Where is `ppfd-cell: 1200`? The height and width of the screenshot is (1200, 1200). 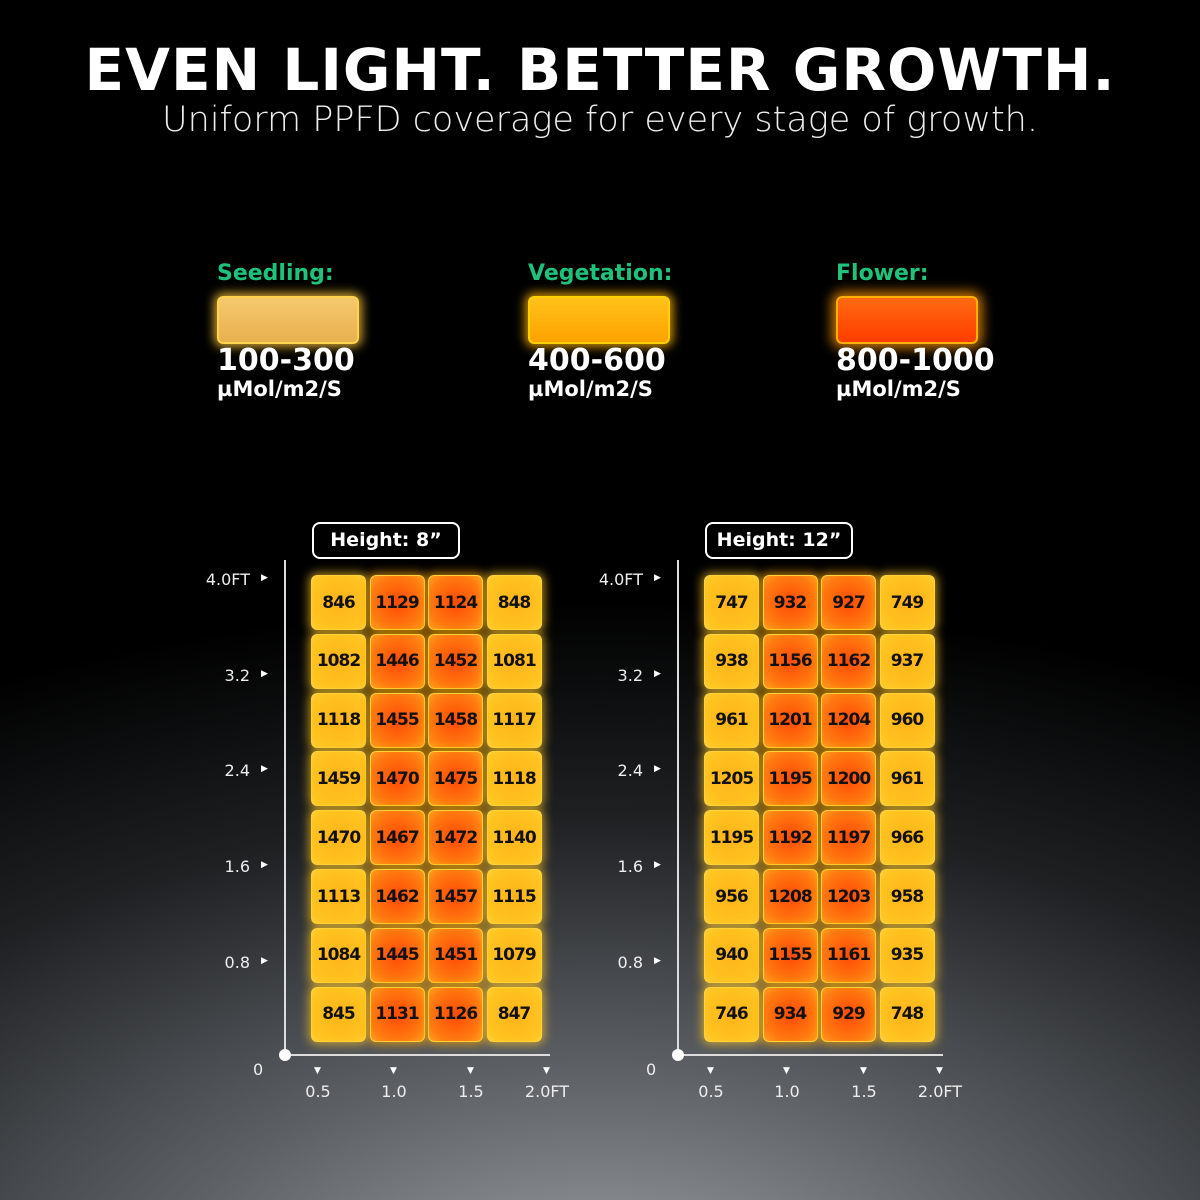 ppfd-cell: 1200 is located at coordinates (848, 779).